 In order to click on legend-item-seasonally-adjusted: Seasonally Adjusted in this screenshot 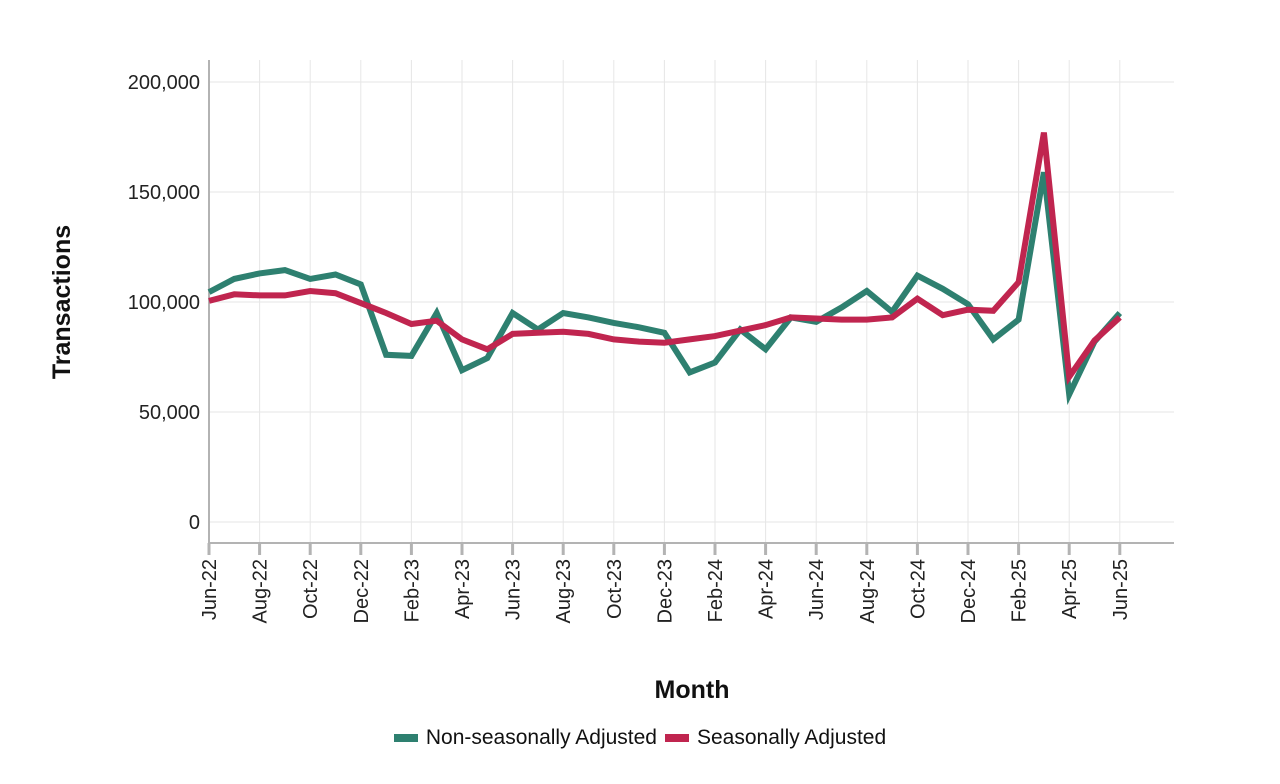, I will do `click(775, 738)`.